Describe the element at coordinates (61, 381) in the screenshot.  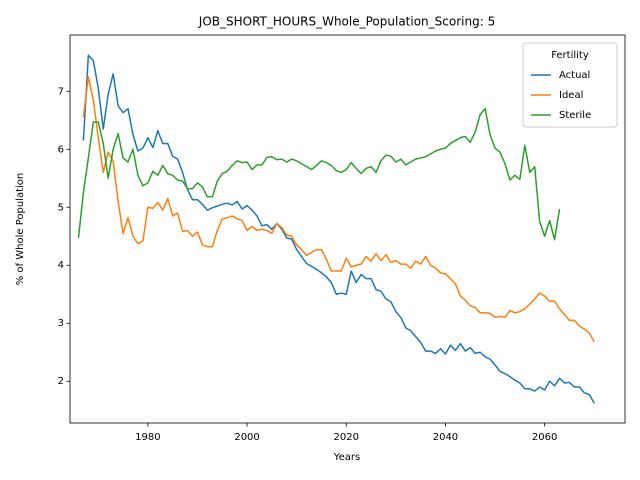
I see `y-tick-label: 2` at that location.